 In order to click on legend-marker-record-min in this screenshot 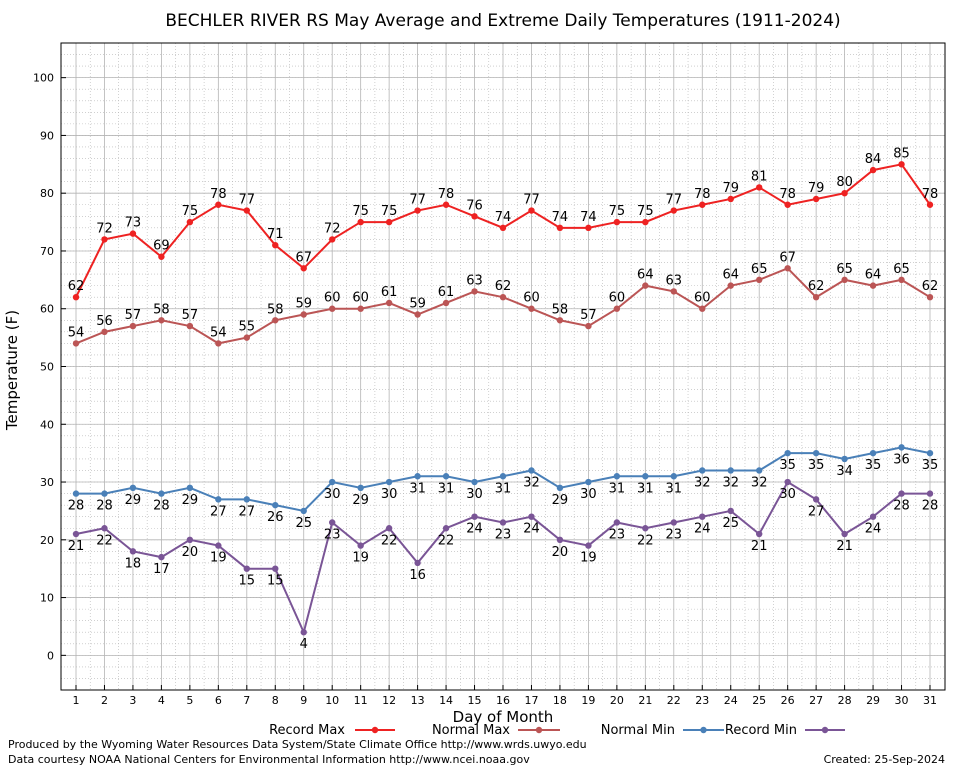, I will do `click(825, 730)`.